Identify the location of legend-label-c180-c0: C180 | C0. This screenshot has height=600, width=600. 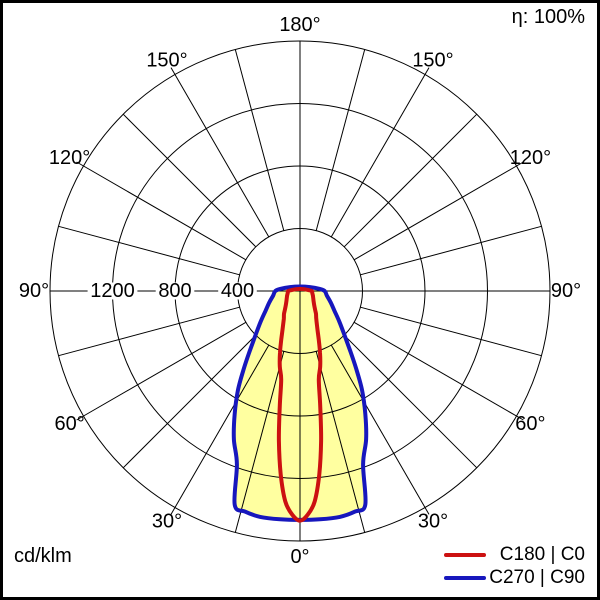
(542, 554).